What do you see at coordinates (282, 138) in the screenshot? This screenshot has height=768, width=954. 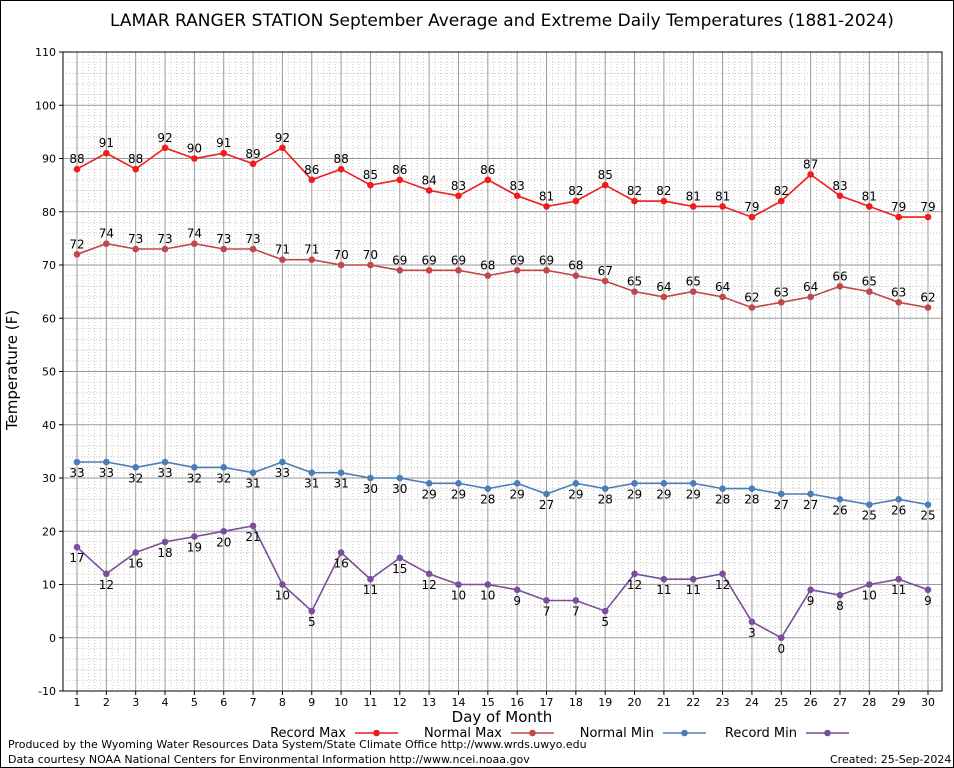 I see `data-label: 92` at bounding box center [282, 138].